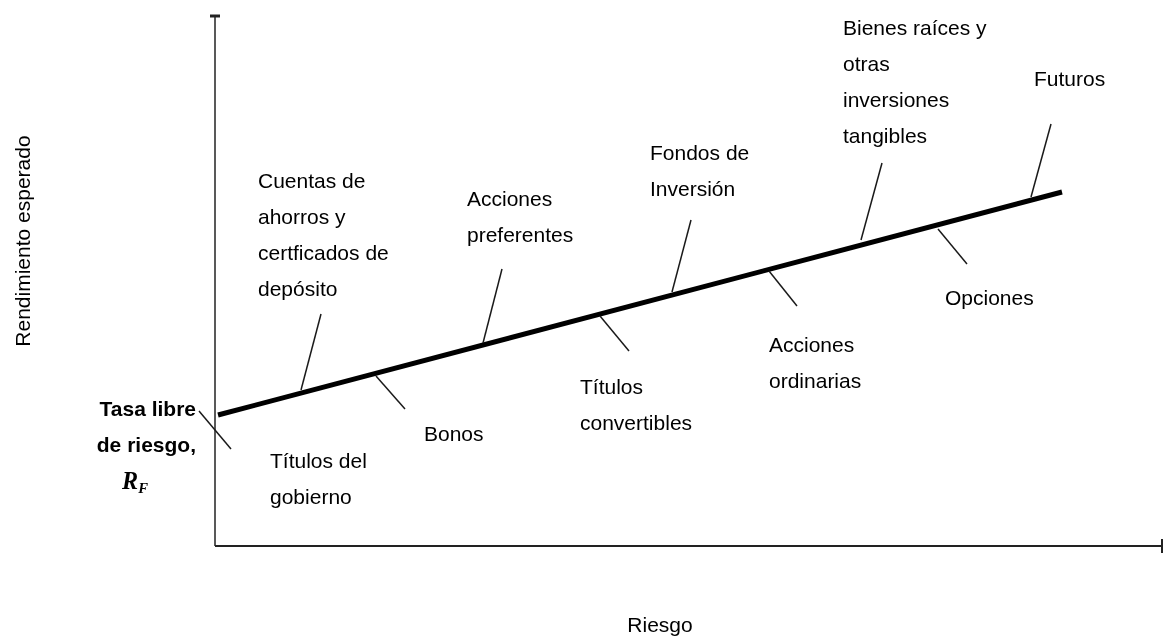 This screenshot has width=1163, height=639. I want to click on annotation: Tasa libre de riesgo, R$_{F}$, so click(146, 446).